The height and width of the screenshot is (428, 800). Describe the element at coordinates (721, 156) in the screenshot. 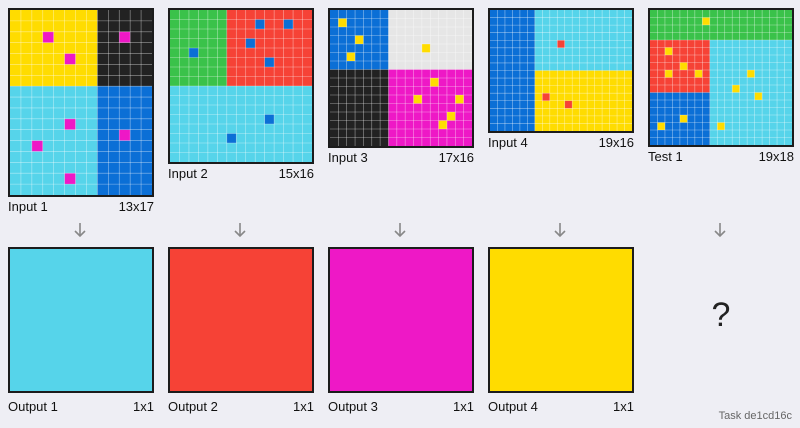

I see `input-caption-5: Test 1 19x18` at that location.